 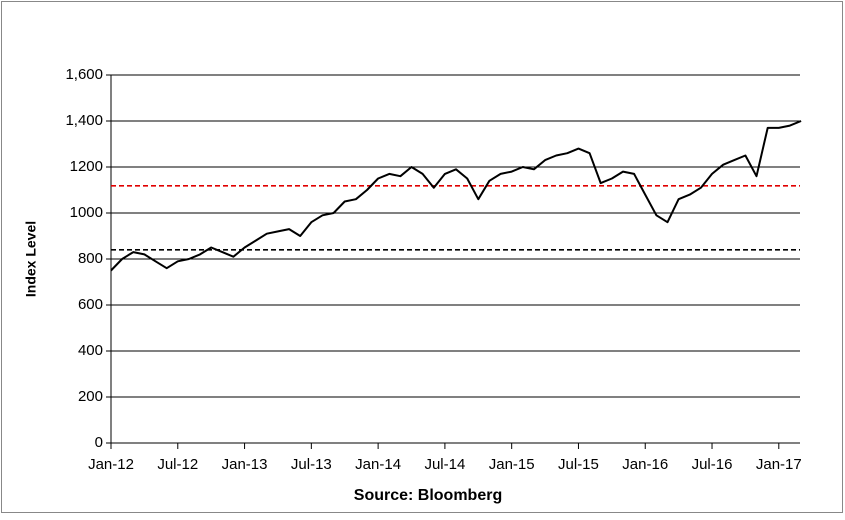 I want to click on y-tick-label: 1,600, so click(x=84, y=74).